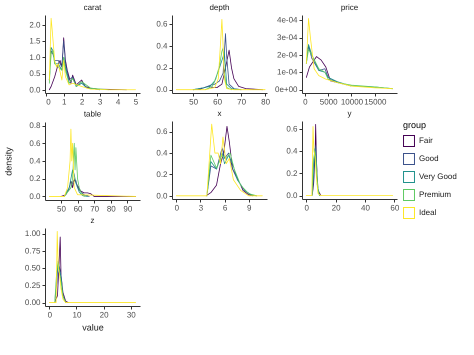 The width and height of the screenshot is (474, 355). What do you see at coordinates (131, 315) in the screenshot?
I see `x-tick-label: 30` at bounding box center [131, 315].